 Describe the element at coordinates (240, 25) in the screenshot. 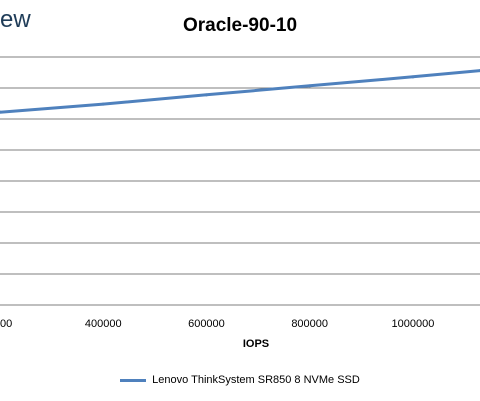

I see `chart-title: Oracle-90-10` at that location.